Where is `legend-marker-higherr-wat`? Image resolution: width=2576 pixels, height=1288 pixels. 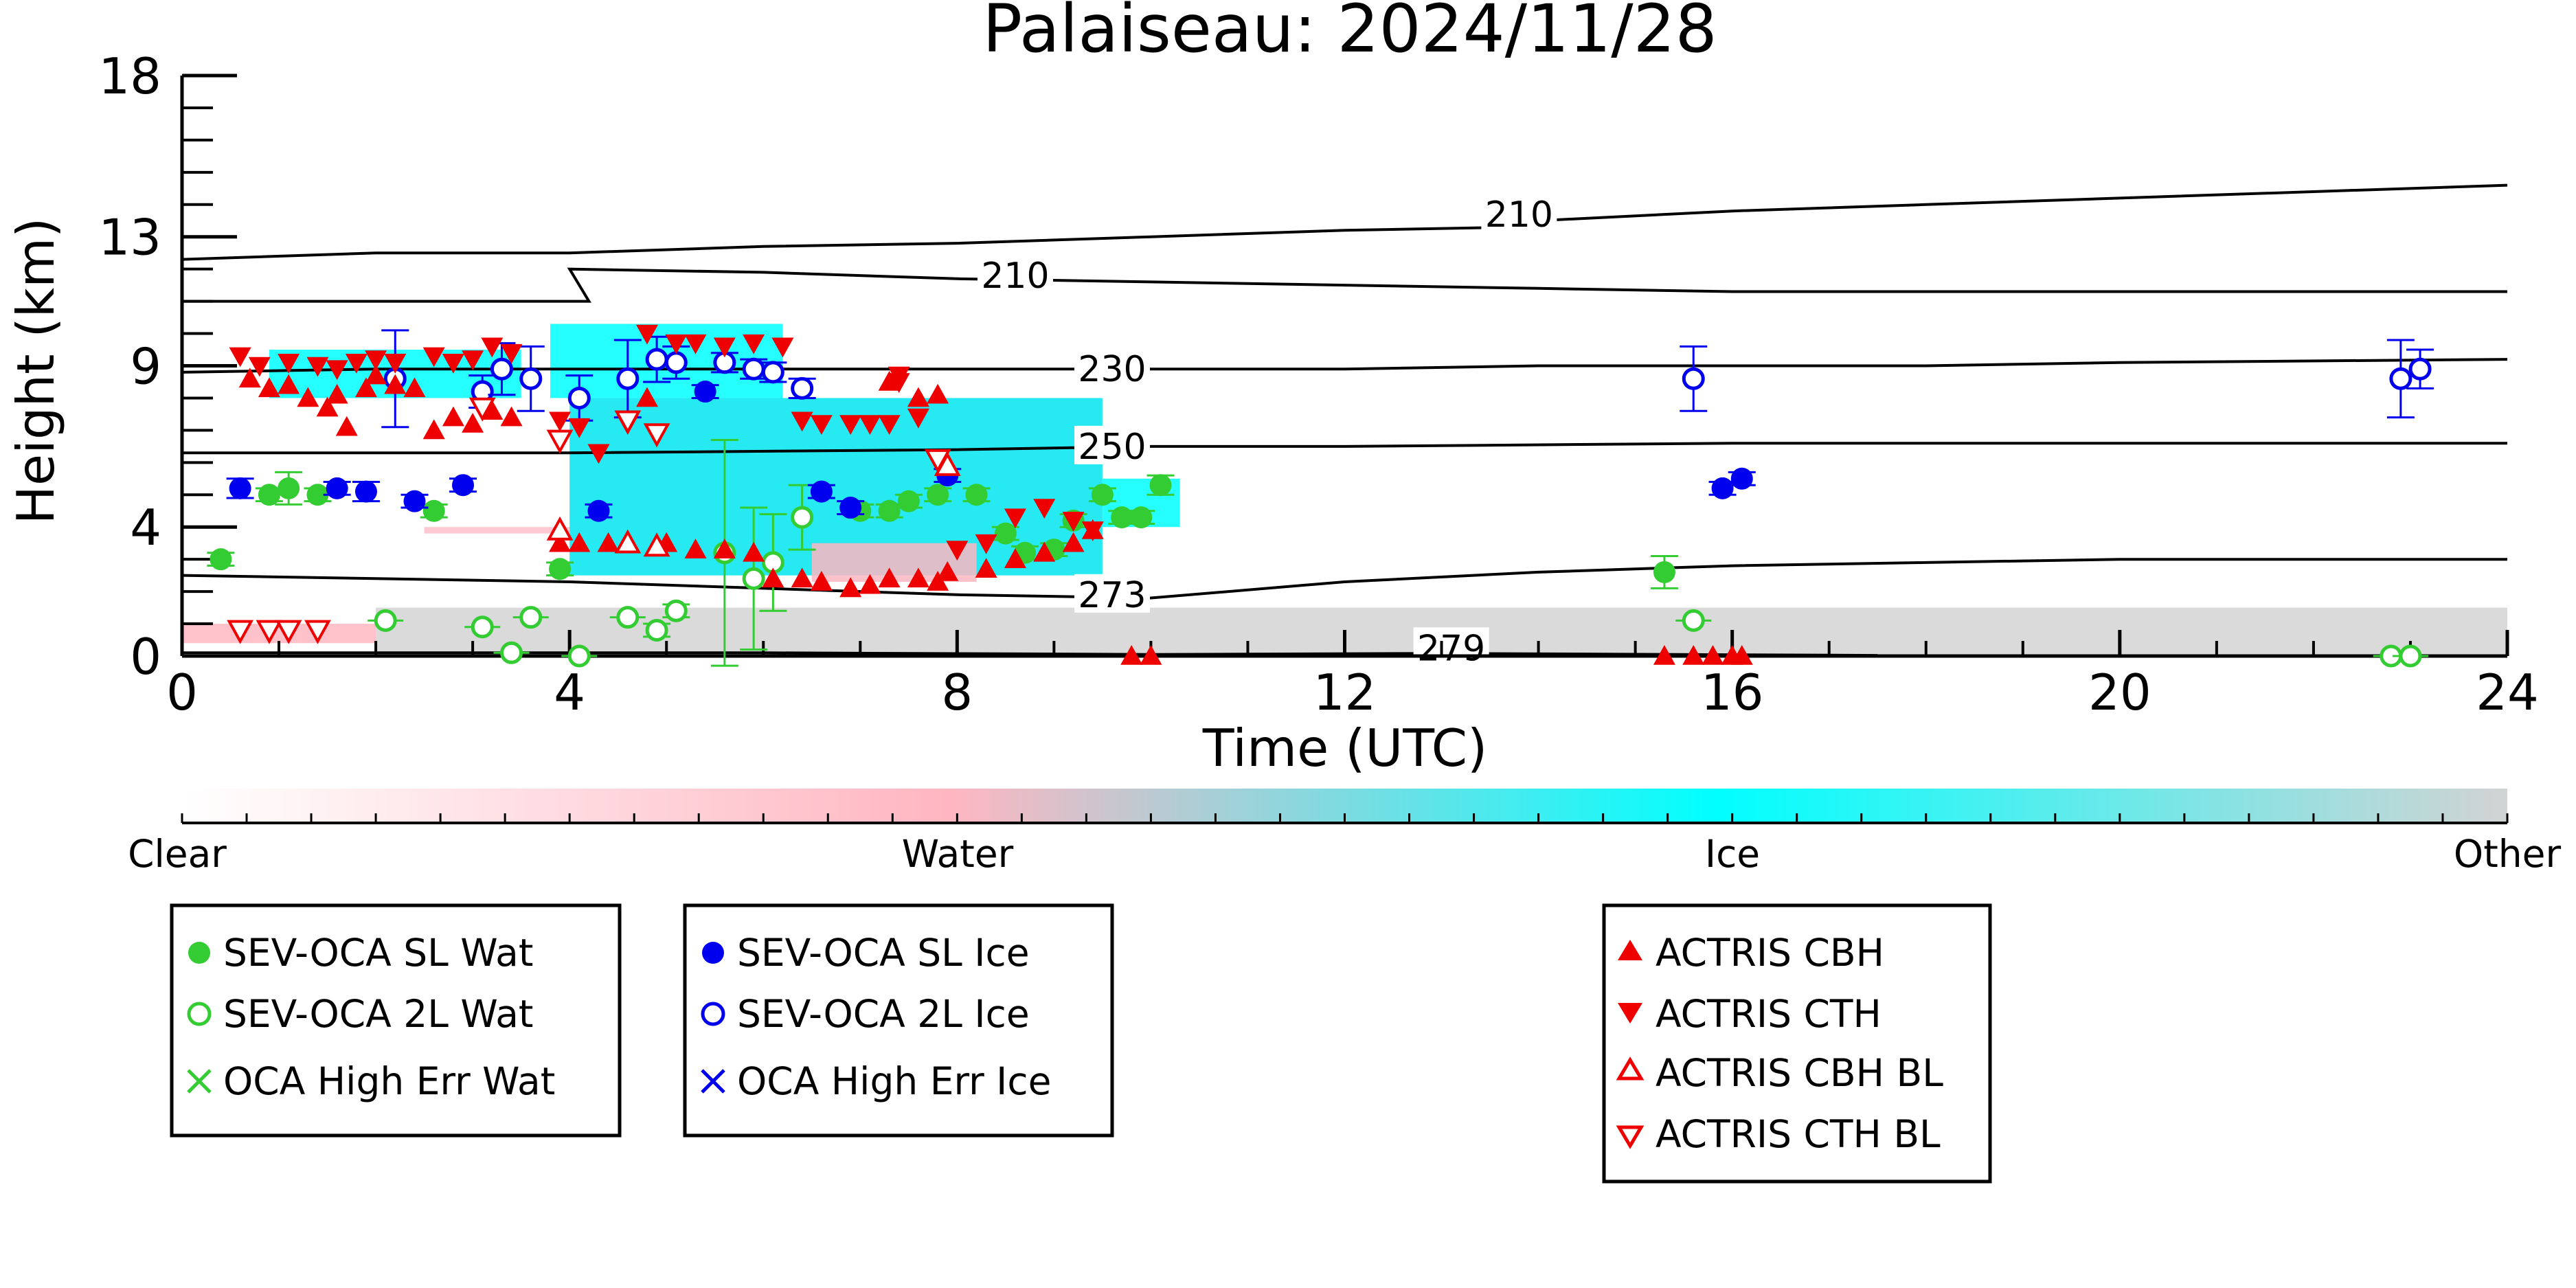 legend-marker-higherr-wat is located at coordinates (199, 1081).